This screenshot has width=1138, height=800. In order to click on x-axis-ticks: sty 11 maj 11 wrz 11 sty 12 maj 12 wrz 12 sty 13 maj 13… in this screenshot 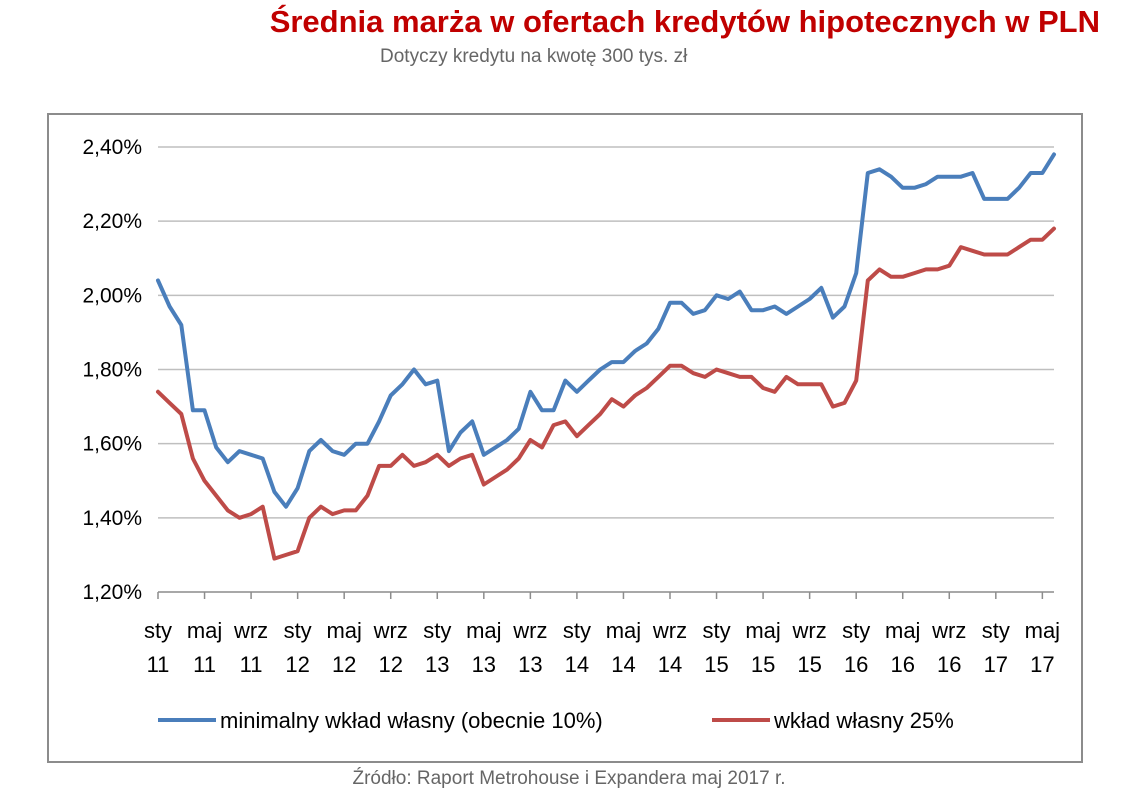, I will do `click(602, 634)`.